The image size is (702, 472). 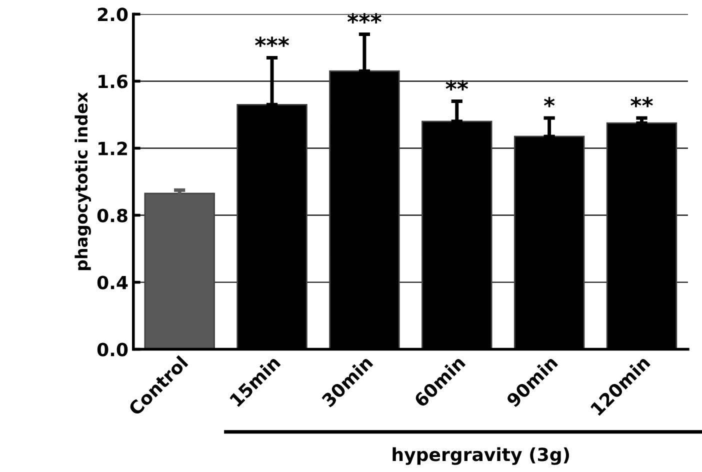 What do you see at coordinates (179, 271) in the screenshot?
I see `bar` at bounding box center [179, 271].